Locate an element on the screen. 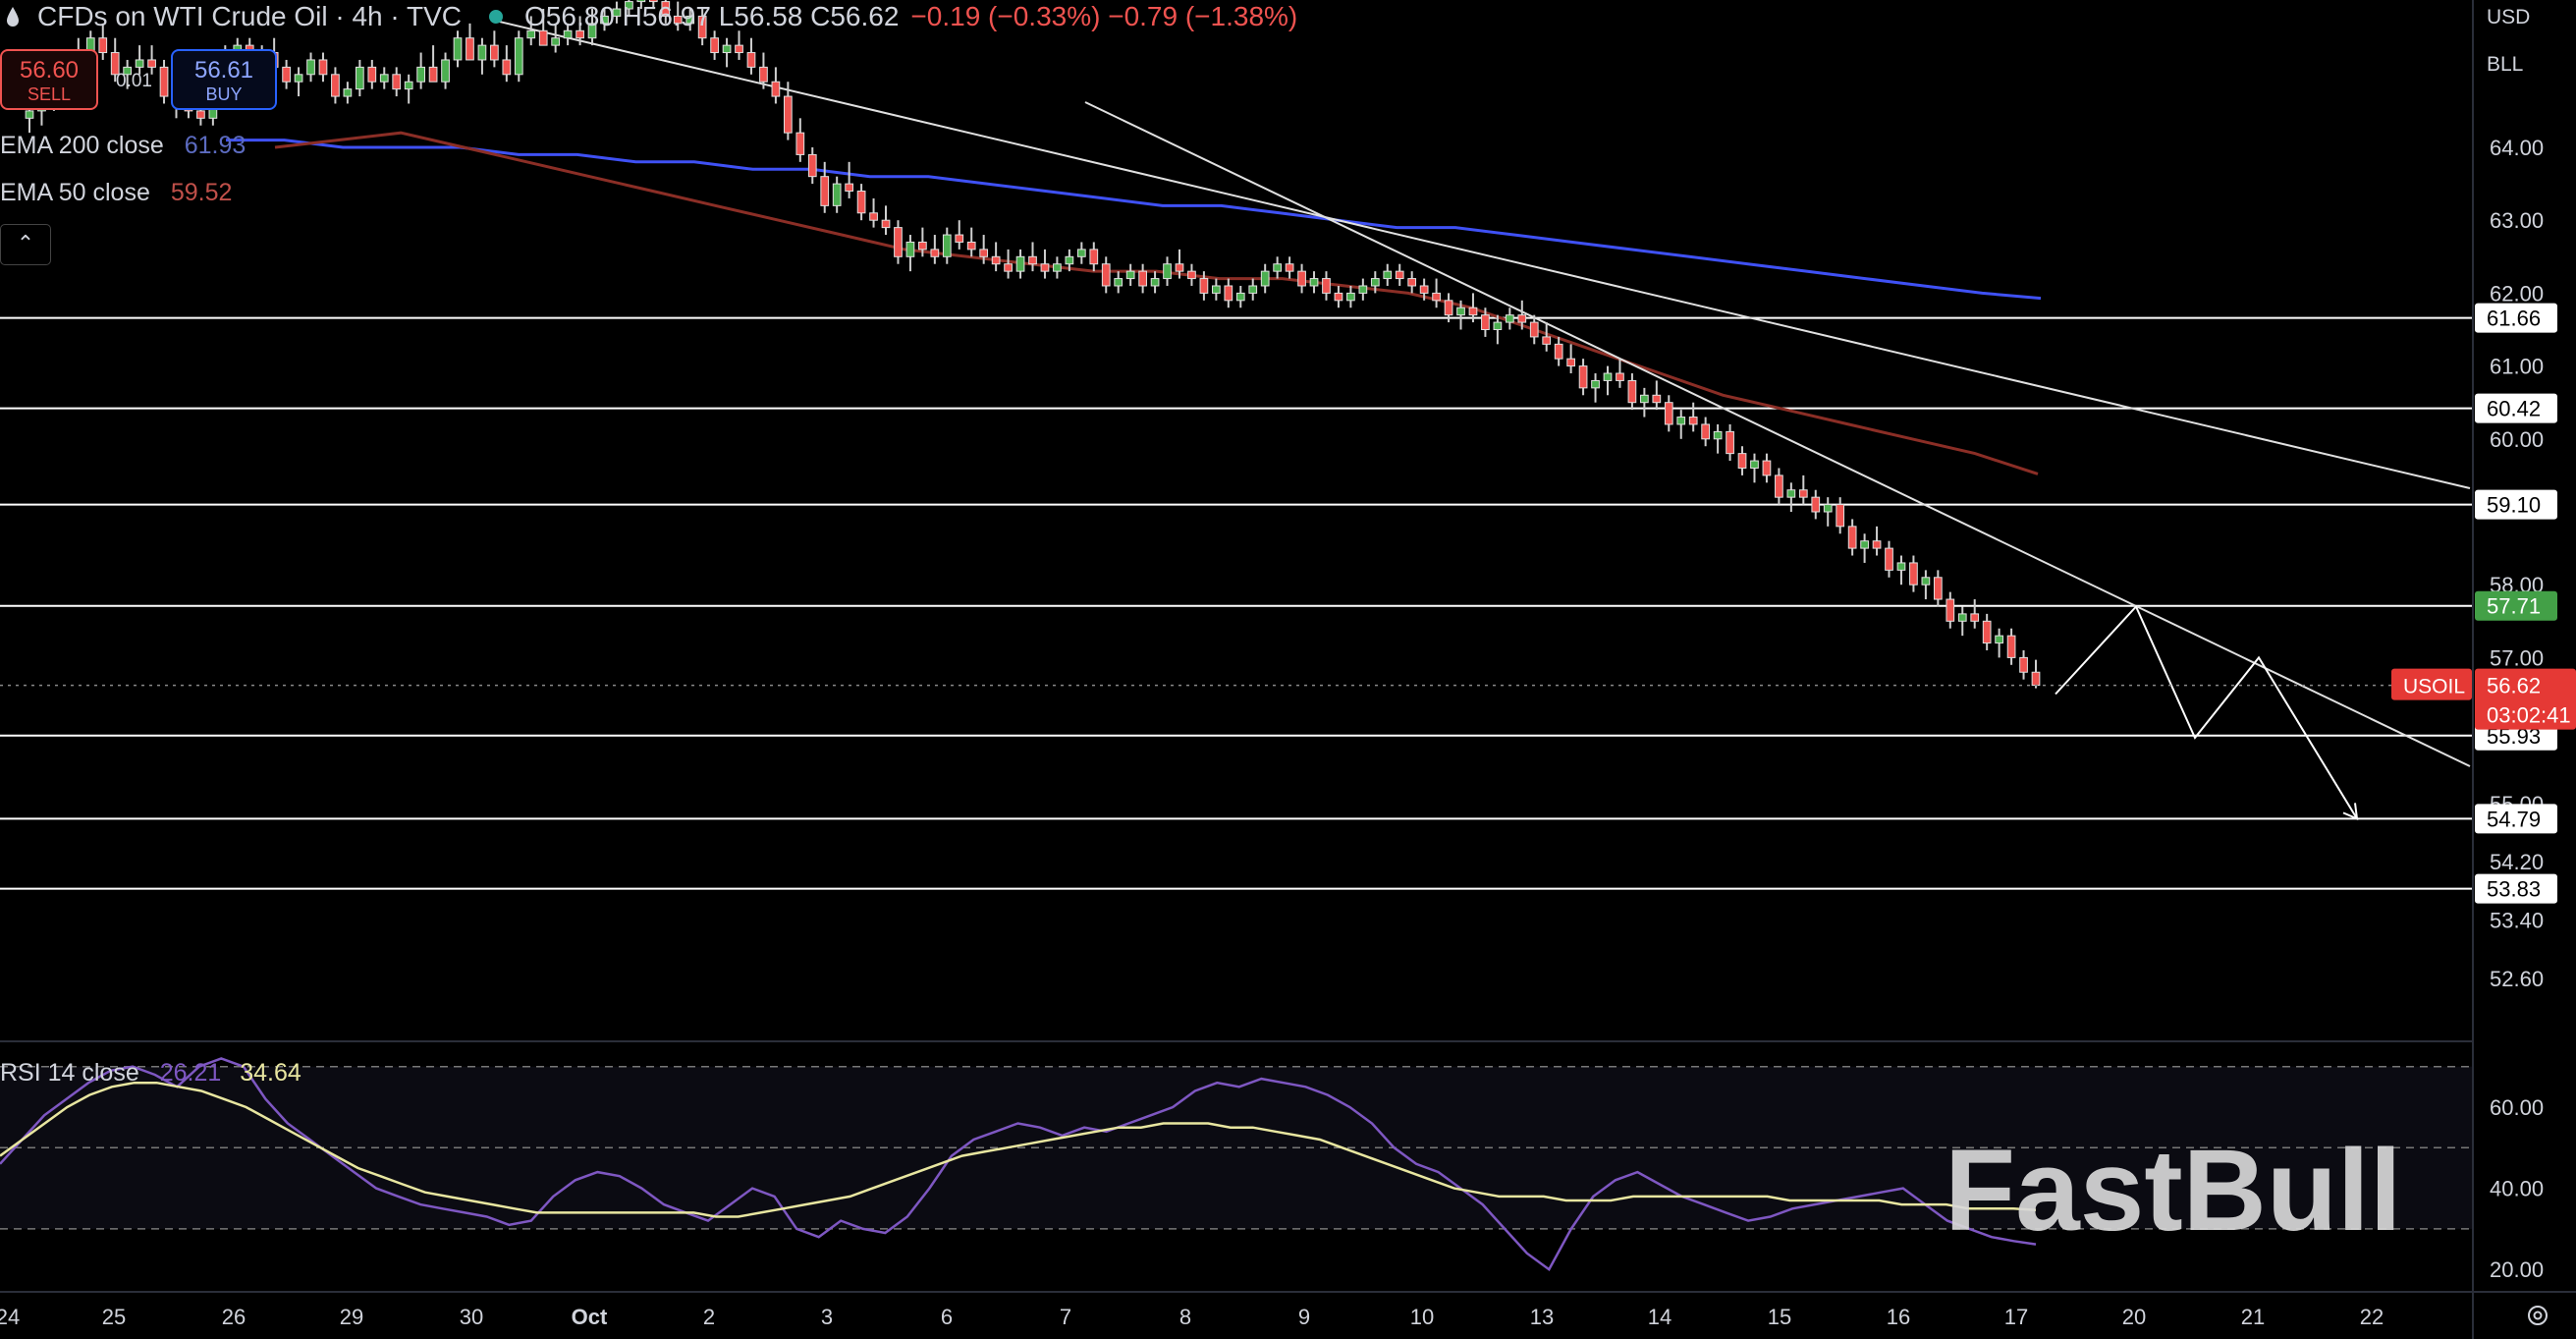  symbol-title: CFDs on WTI Crude Oil · 4h · TVC is located at coordinates (250, 16).